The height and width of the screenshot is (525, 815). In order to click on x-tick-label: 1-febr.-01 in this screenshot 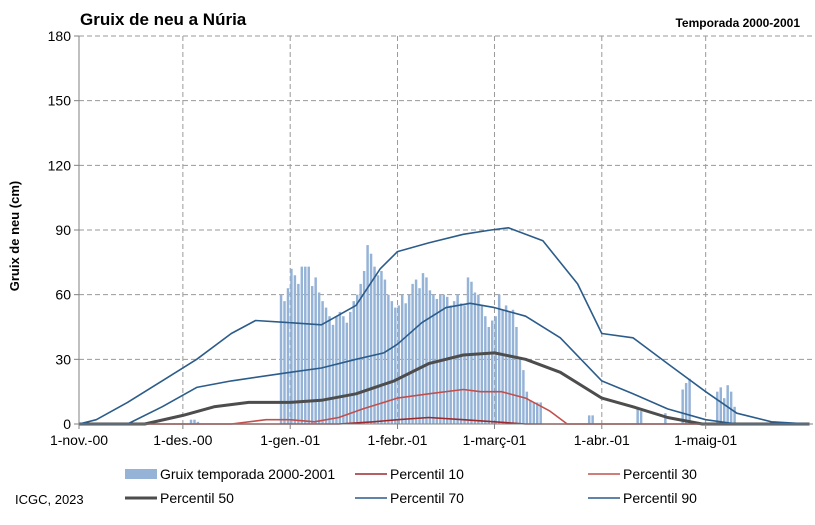, I will do `click(398, 440)`.